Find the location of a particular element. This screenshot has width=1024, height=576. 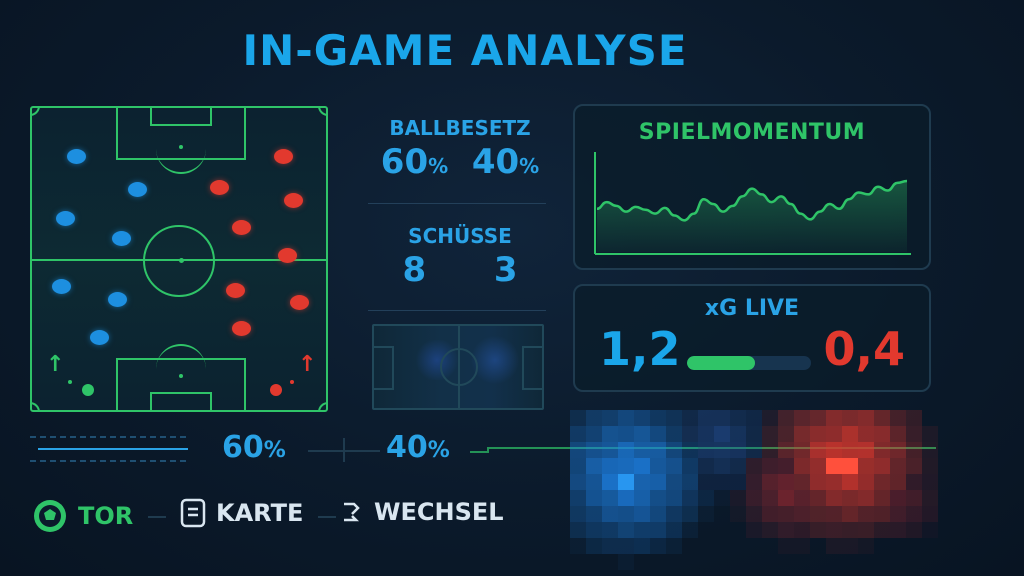

penalty-arc-bottom is located at coordinates (181, 358).